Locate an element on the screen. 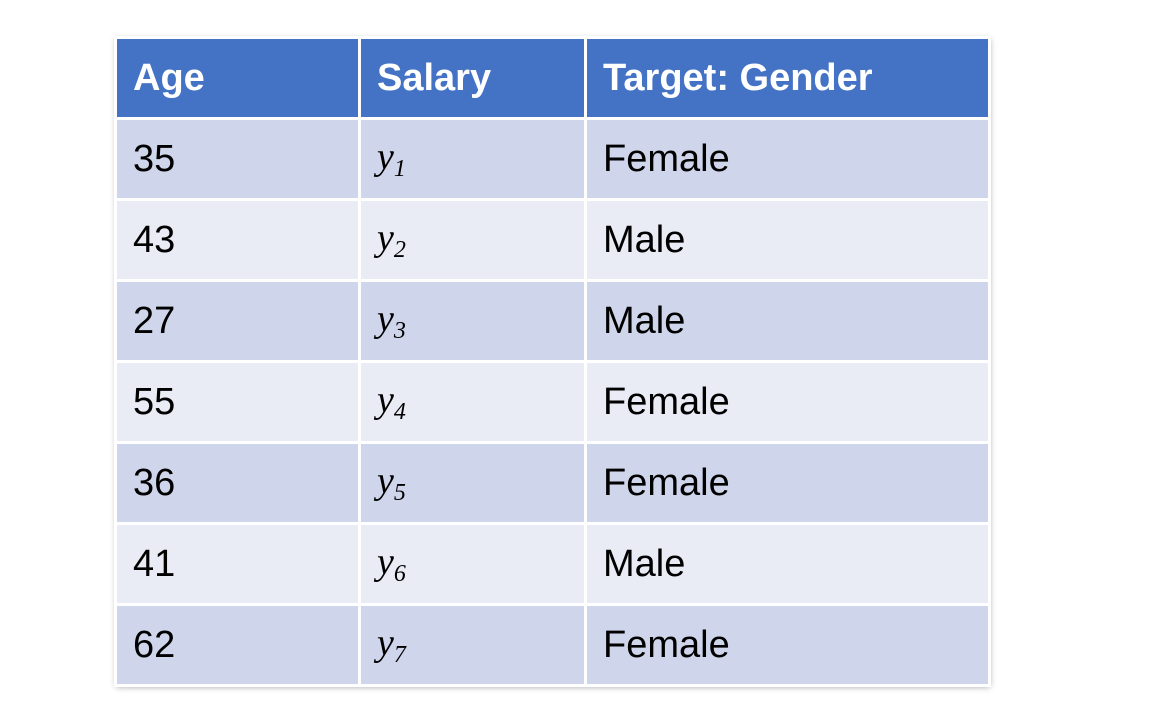 The height and width of the screenshot is (714, 1164). table-row: 43 y2 Male is located at coordinates (552, 240).